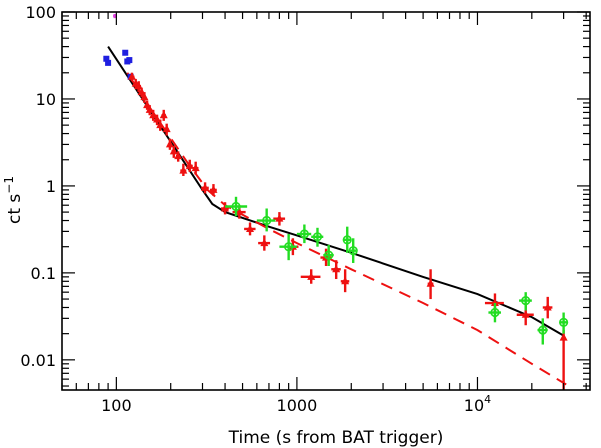 This screenshot has height=448, width=601. I want to click on y-axis-title-exponent: −1, so click(9, 185).